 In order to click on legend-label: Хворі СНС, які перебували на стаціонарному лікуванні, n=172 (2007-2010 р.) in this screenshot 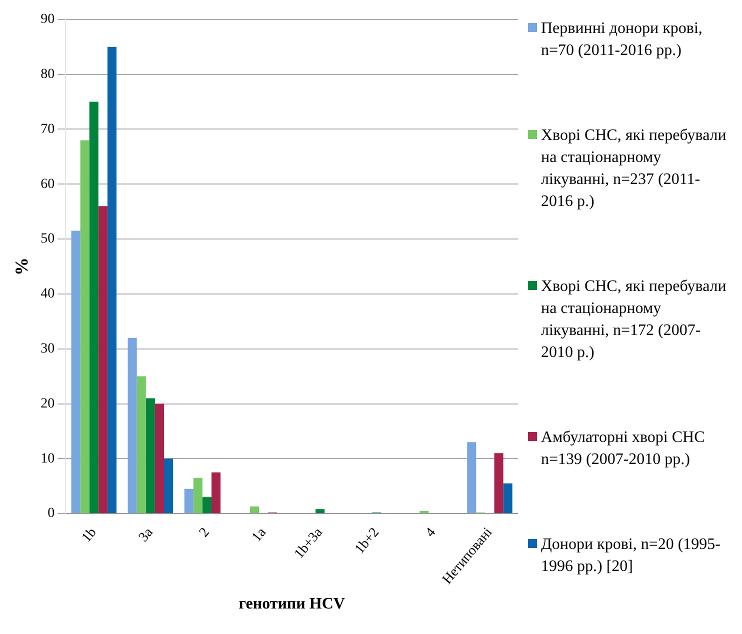, I will do `click(634, 320)`.